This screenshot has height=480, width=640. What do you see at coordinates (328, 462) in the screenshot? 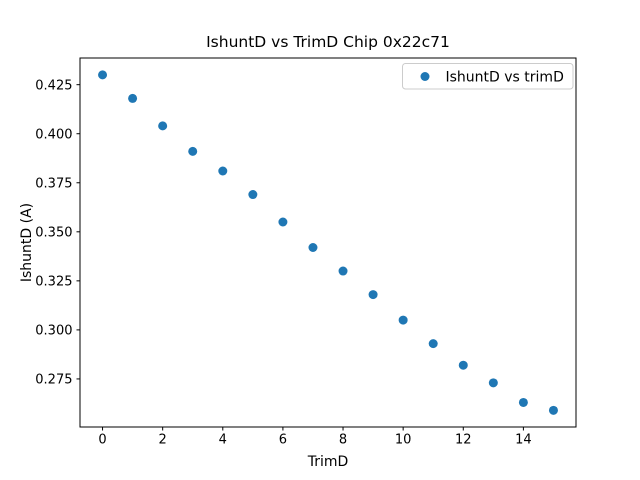
I see `x-axis-label: TrimD` at bounding box center [328, 462].